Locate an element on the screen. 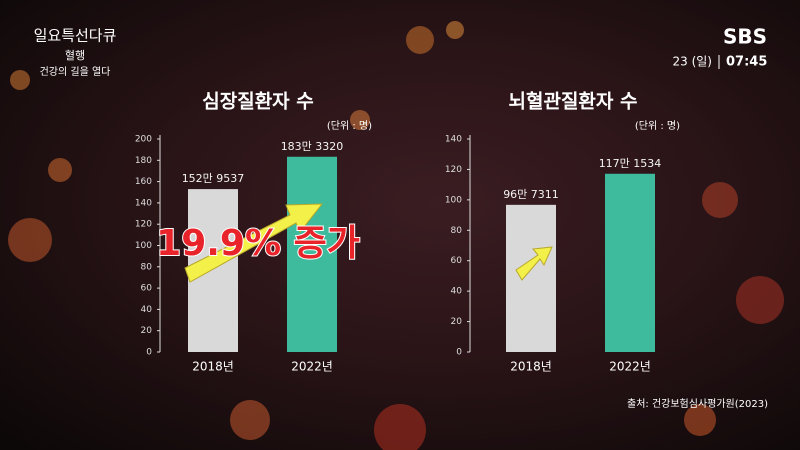 This screenshot has width=800, height=450. y-tick-label: 200 is located at coordinates (143, 140).